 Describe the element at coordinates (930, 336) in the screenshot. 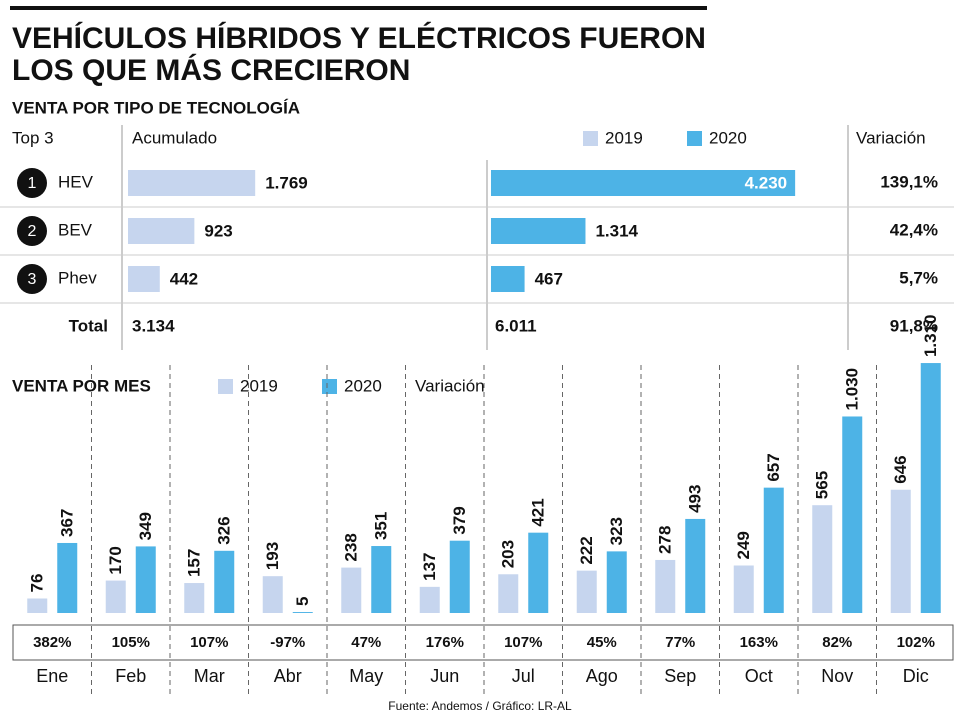

I see `value-label: 1.310` at that location.